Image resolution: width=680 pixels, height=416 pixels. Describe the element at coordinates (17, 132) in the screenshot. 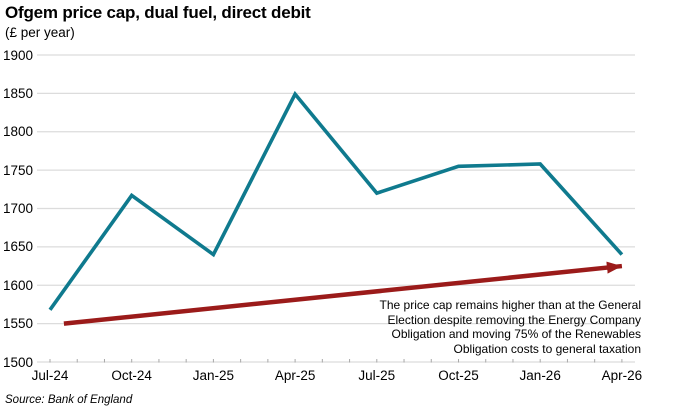

I see `y-tick-label: 1800` at that location.